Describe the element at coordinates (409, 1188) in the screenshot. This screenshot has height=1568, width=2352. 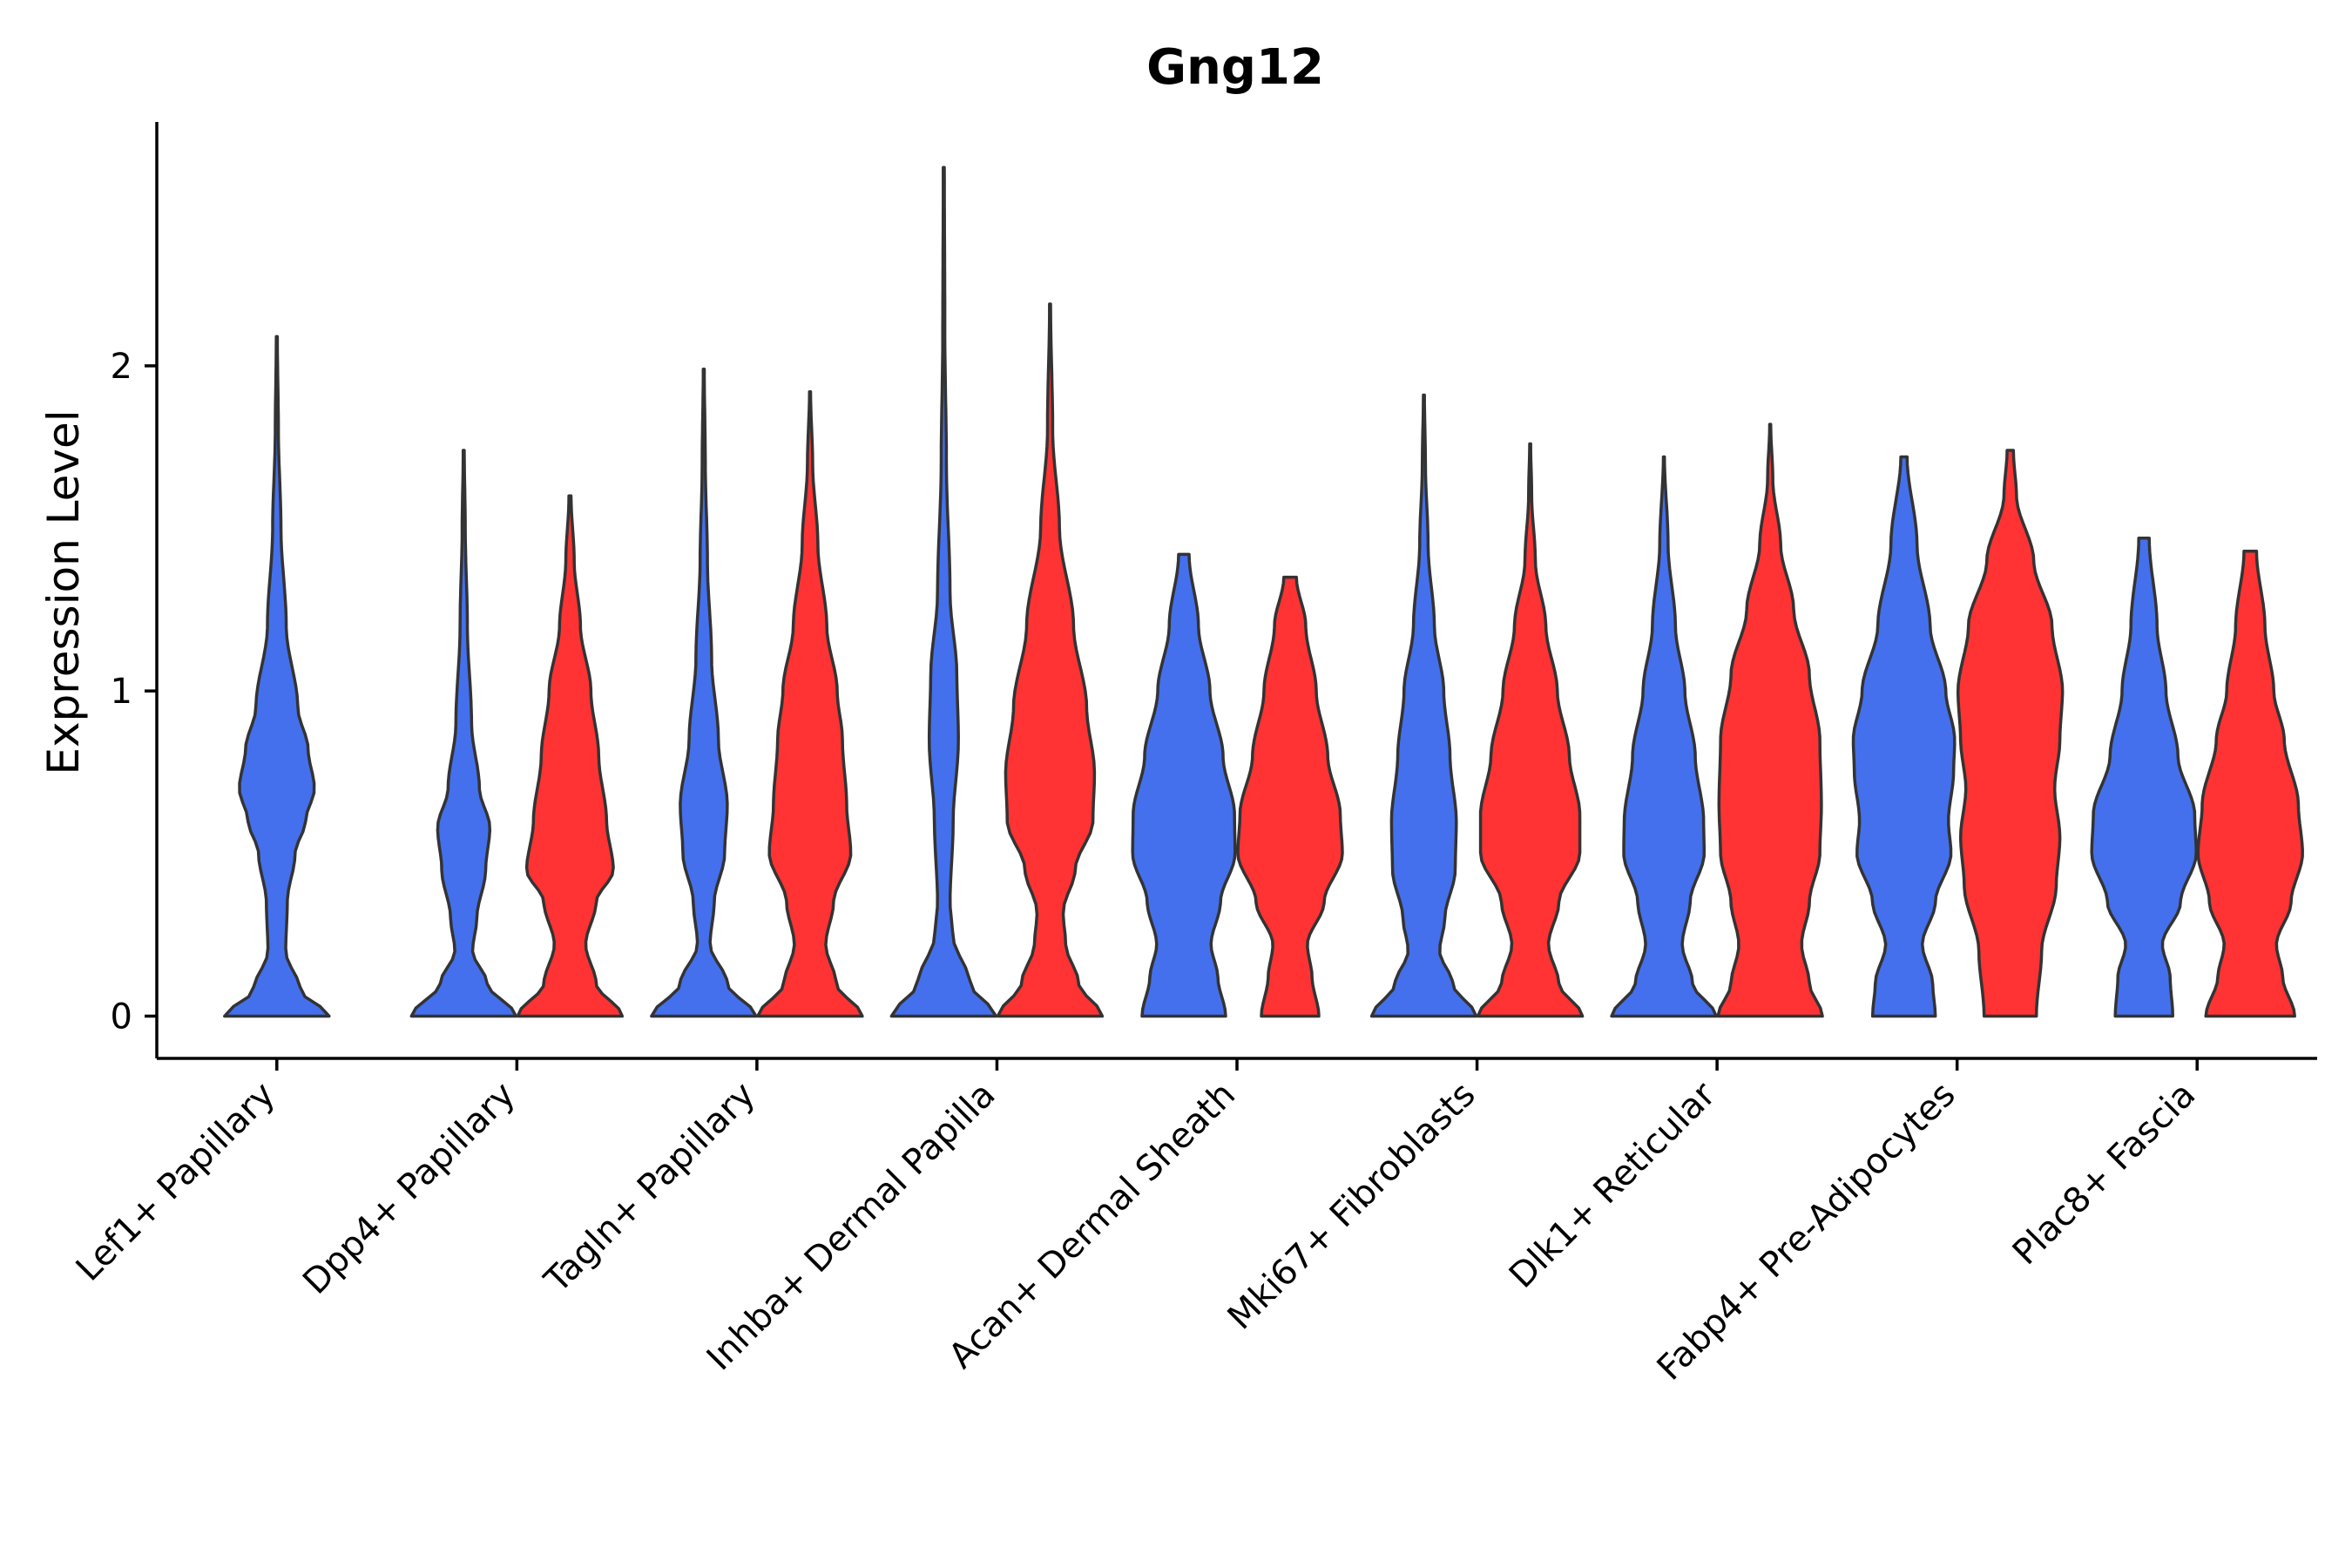
I see `x-tick-label: Dpp4+ Papillary` at that location.